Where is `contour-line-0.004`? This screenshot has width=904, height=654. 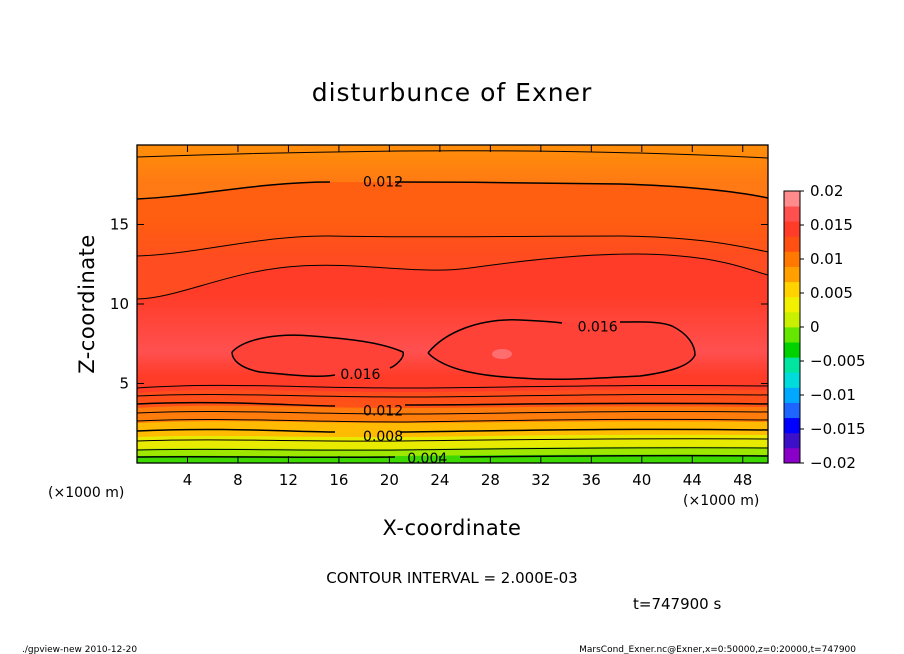
contour-line-0.004 is located at coordinates (452, 456).